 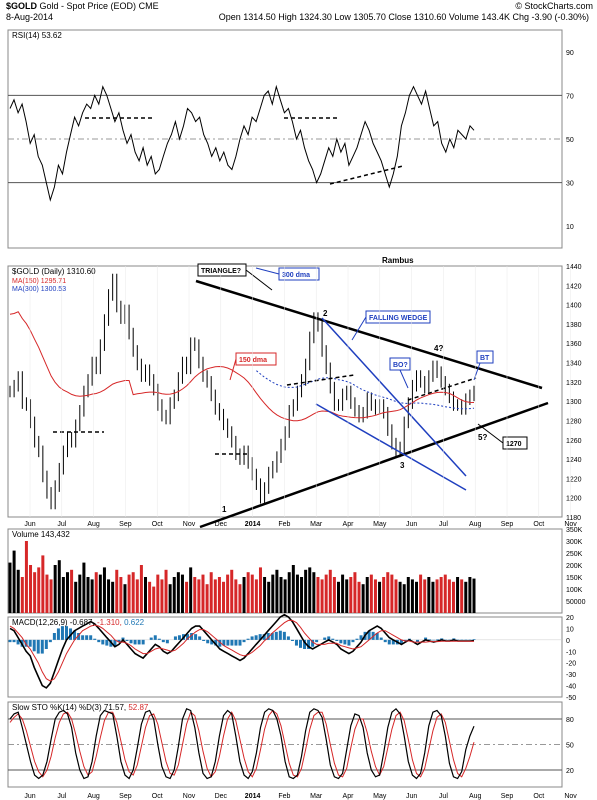 I want to click on macd-axis-tick: 20, so click(x=570, y=618).